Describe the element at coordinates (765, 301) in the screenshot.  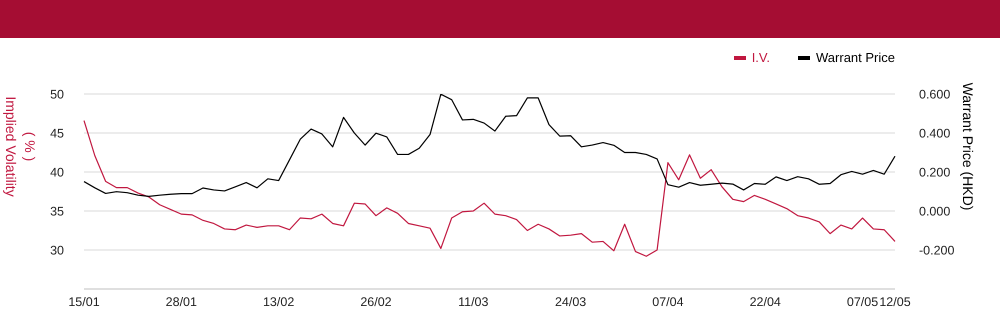
I see `x-tick-label: 22/04` at that location.